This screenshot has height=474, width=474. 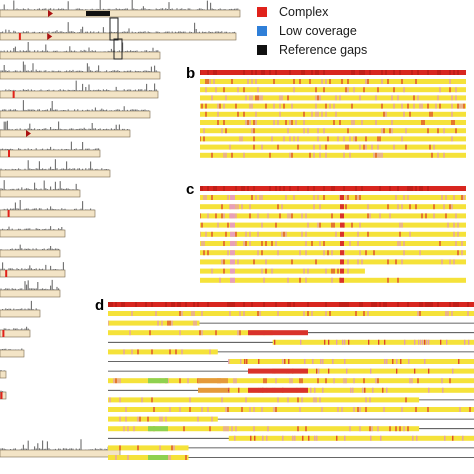 I want to click on panel-letter-d: d, so click(x=100, y=305).